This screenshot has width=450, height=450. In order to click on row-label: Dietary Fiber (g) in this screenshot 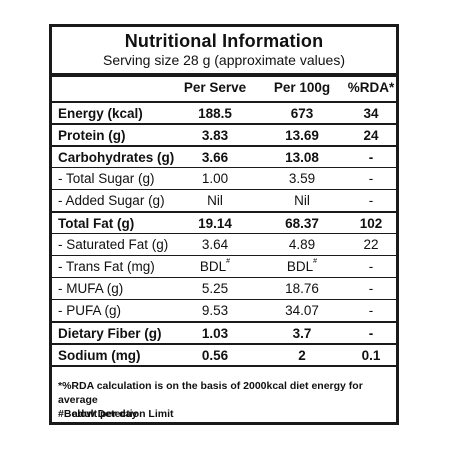, I will do `click(110, 333)`.